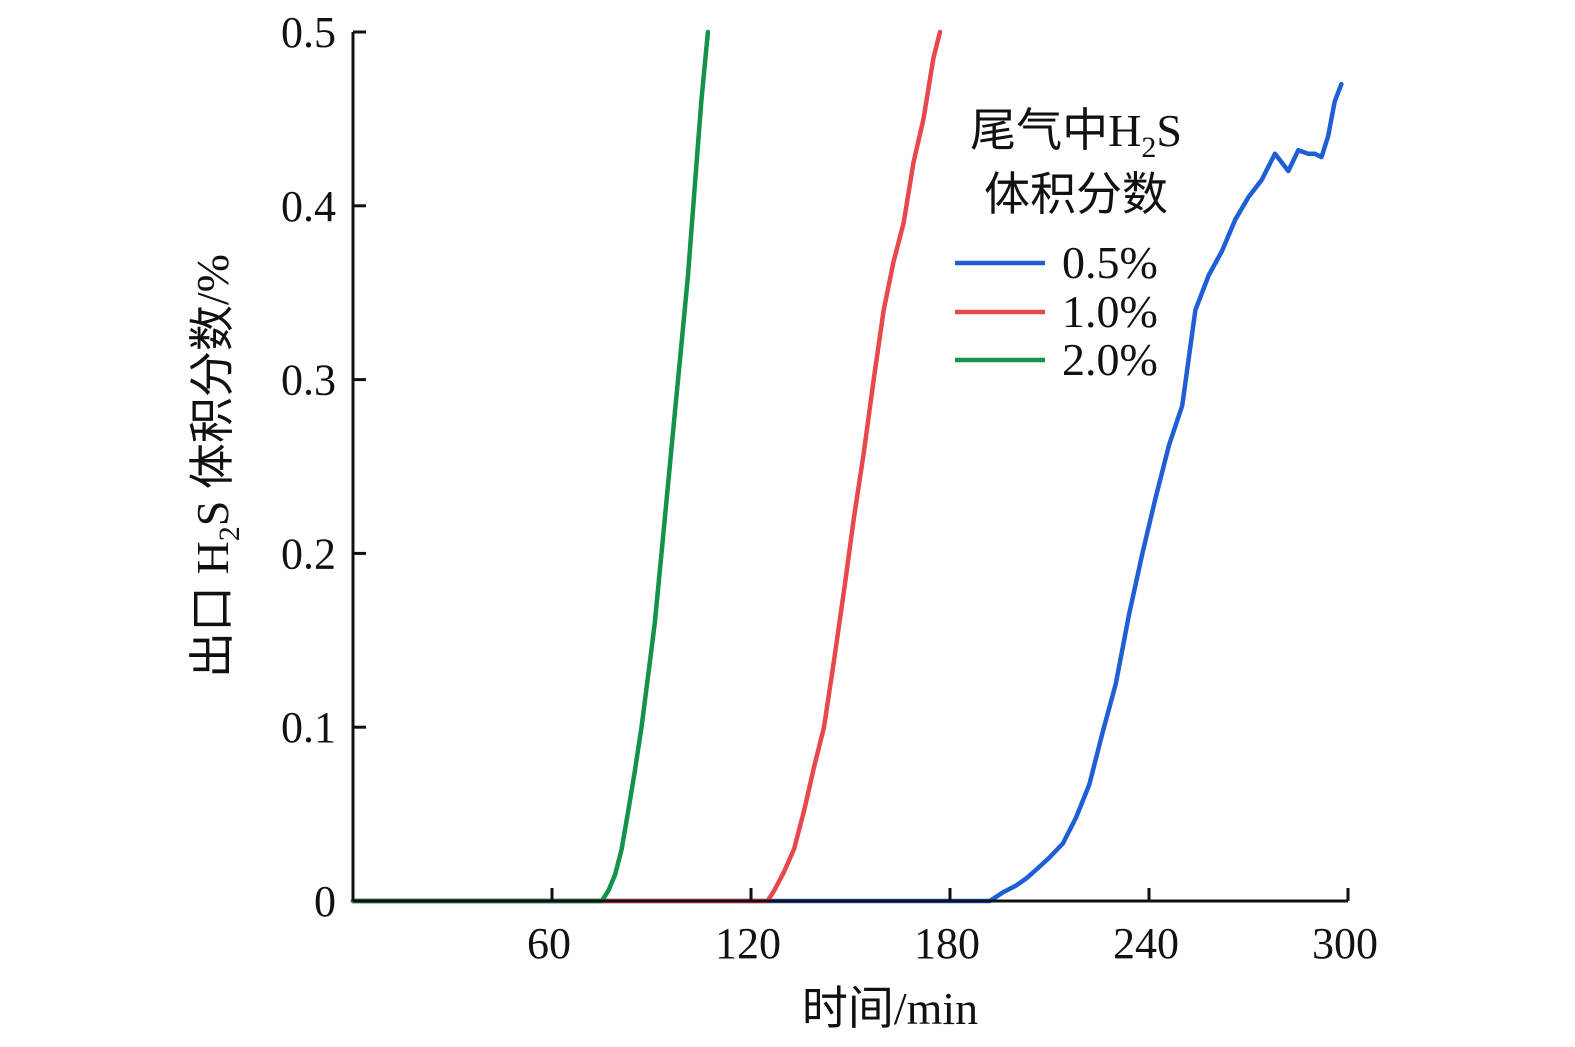 The image size is (1575, 1047). I want to click on x-tick-label: 300, so click(1345, 943).